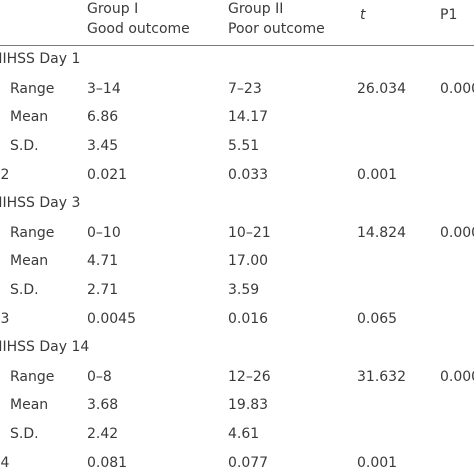 The image size is (474, 474). I want to click on cell-group2: 4.61, so click(244, 434).